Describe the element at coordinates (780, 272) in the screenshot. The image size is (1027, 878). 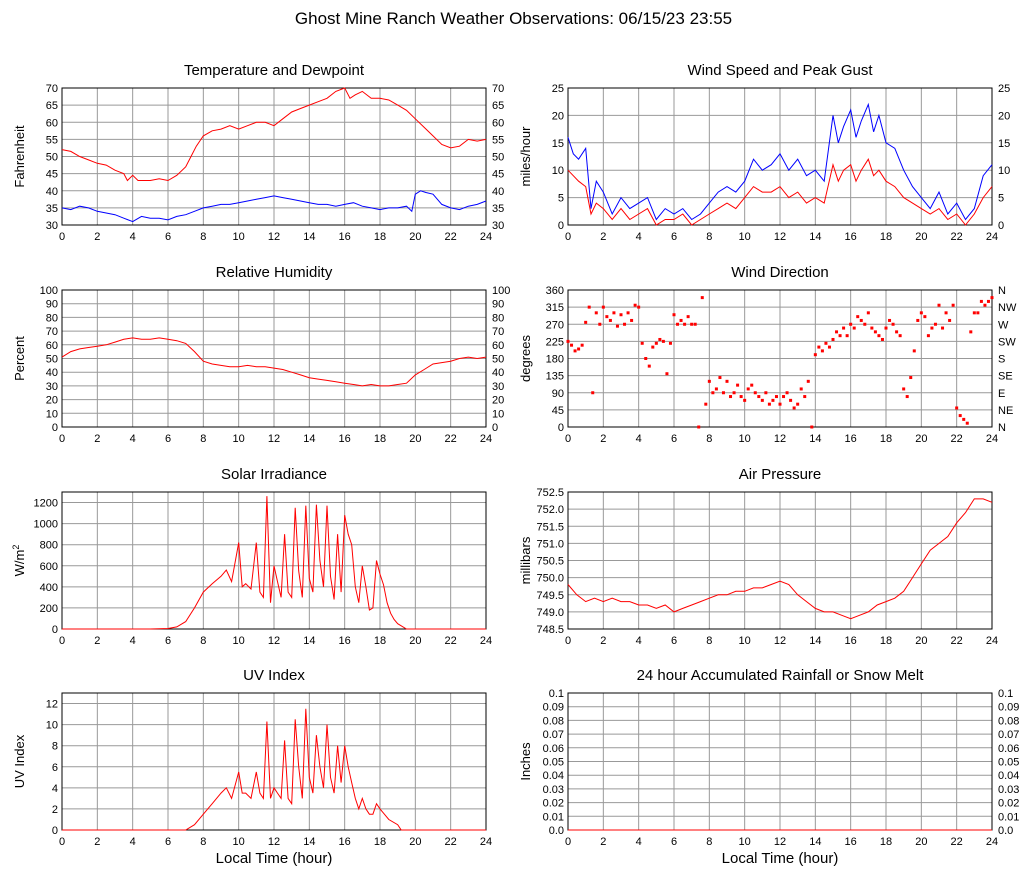
I see `chart-title: Wind Direction` at that location.